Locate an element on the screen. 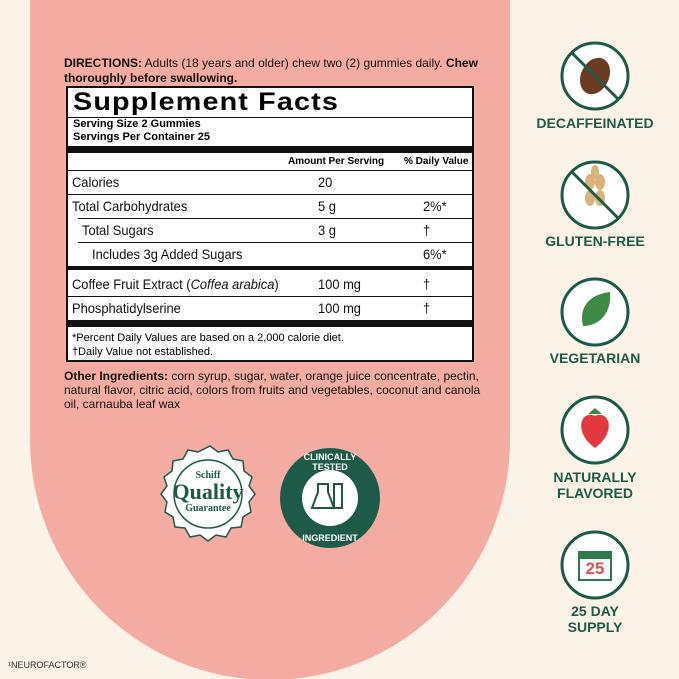 The width and height of the screenshot is (679, 679). row-name: Calories is located at coordinates (96, 182).